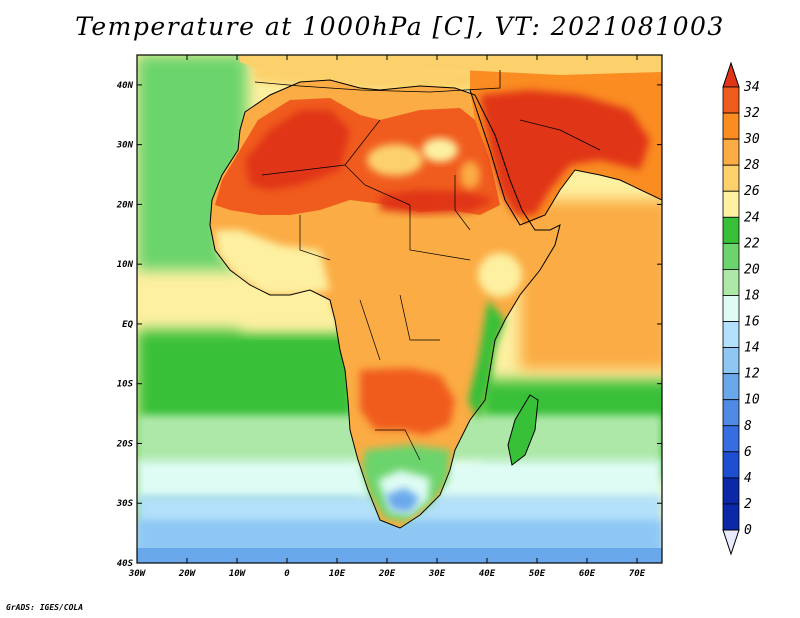 The height and width of the screenshot is (618, 800). I want to click on lon-label: 20E, so click(387, 574).